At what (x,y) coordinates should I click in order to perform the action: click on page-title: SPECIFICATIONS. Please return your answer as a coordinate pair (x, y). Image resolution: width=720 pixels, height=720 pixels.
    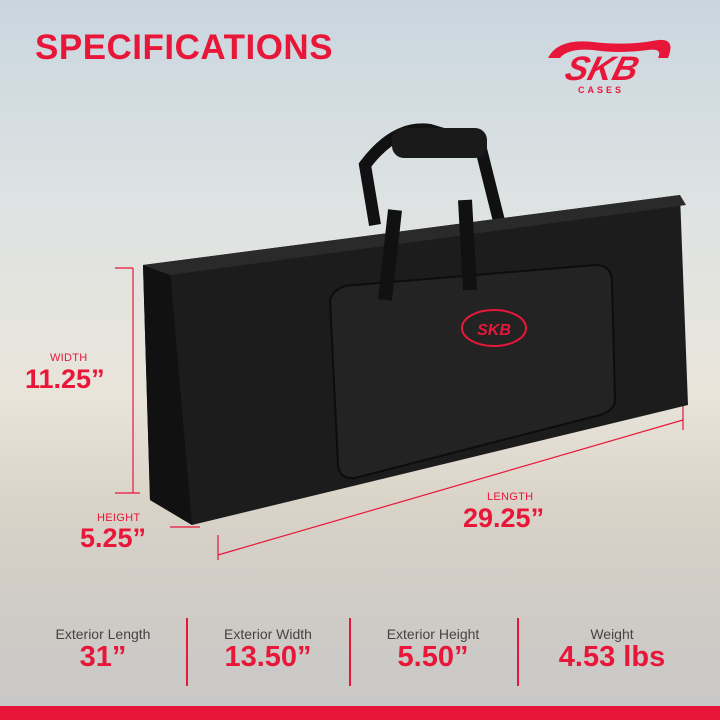
    Looking at the image, I should click on (184, 47).